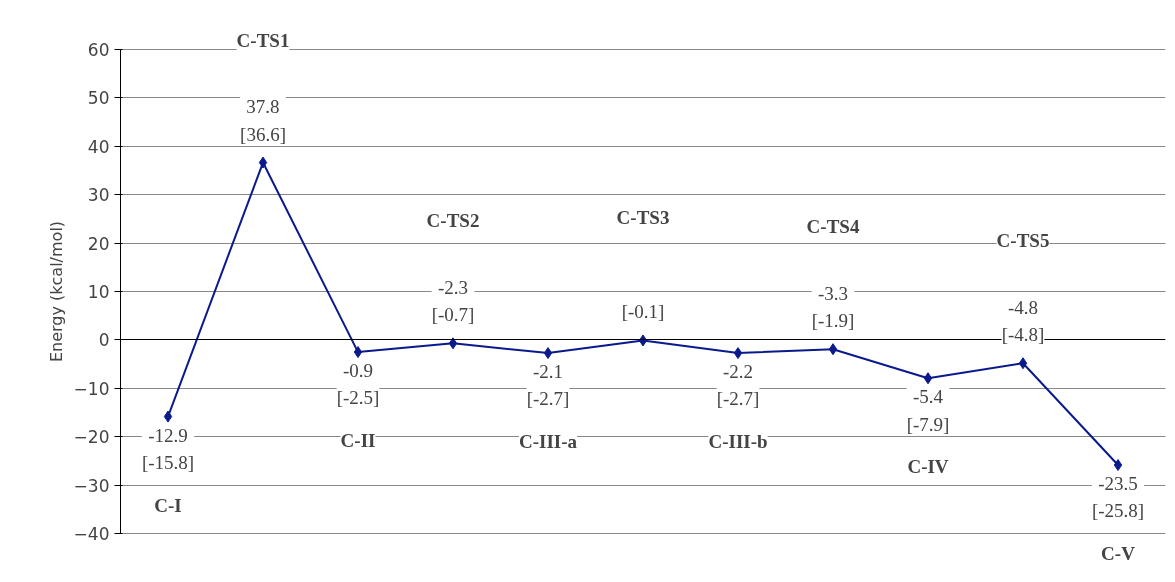  Describe the element at coordinates (104, 340) in the screenshot. I see `y-tick-label: 0` at that location.